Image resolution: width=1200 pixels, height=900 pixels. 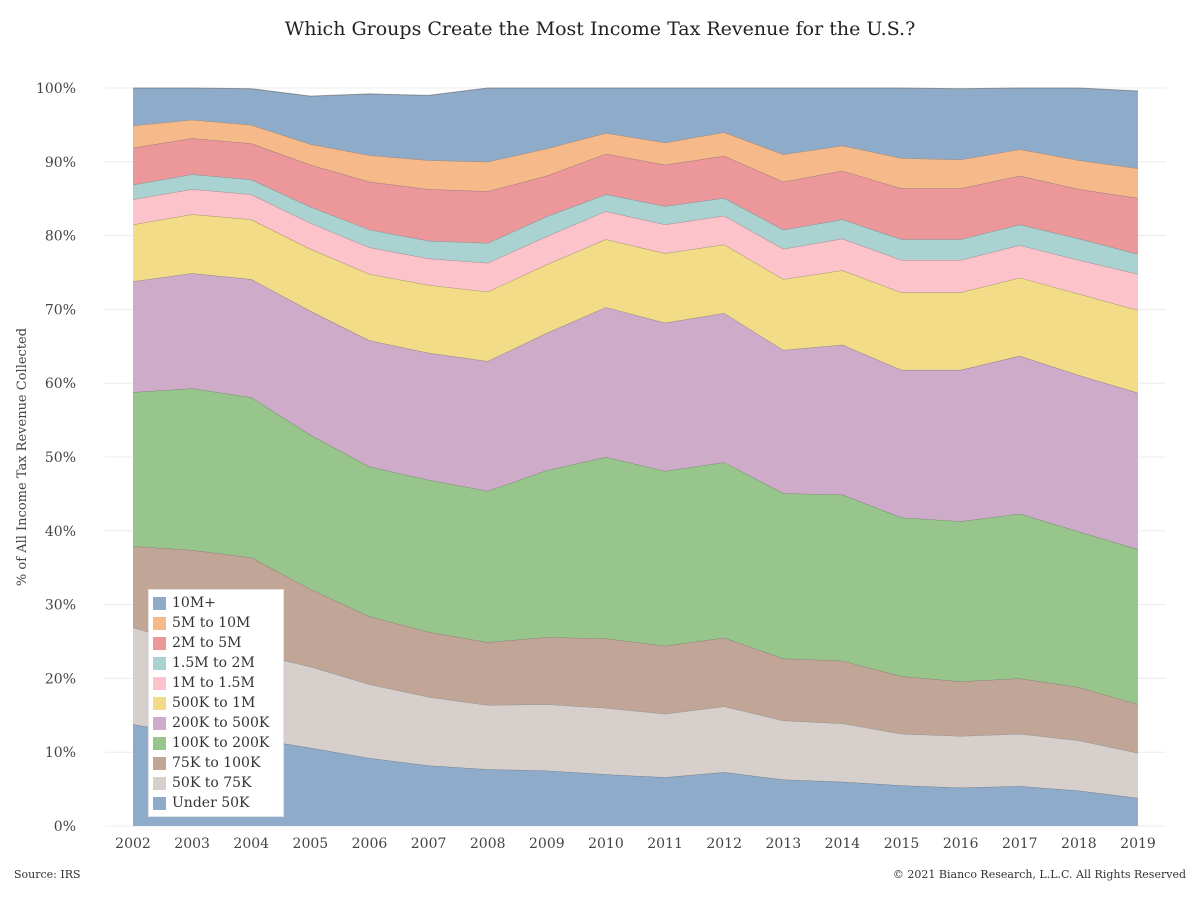 I want to click on legend-item: 2M to 5M, so click(x=216, y=643).